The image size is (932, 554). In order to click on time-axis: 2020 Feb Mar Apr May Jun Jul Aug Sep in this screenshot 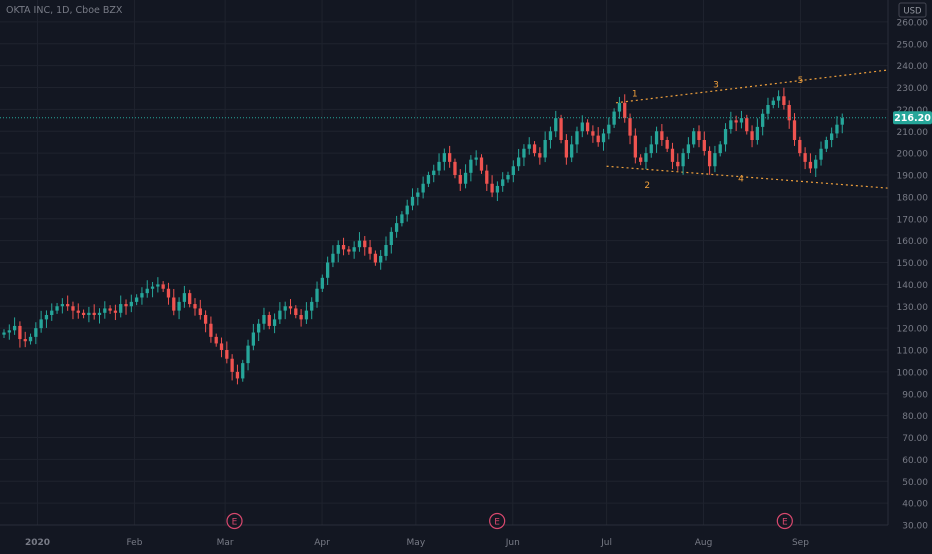, I will do `click(444, 536)`.